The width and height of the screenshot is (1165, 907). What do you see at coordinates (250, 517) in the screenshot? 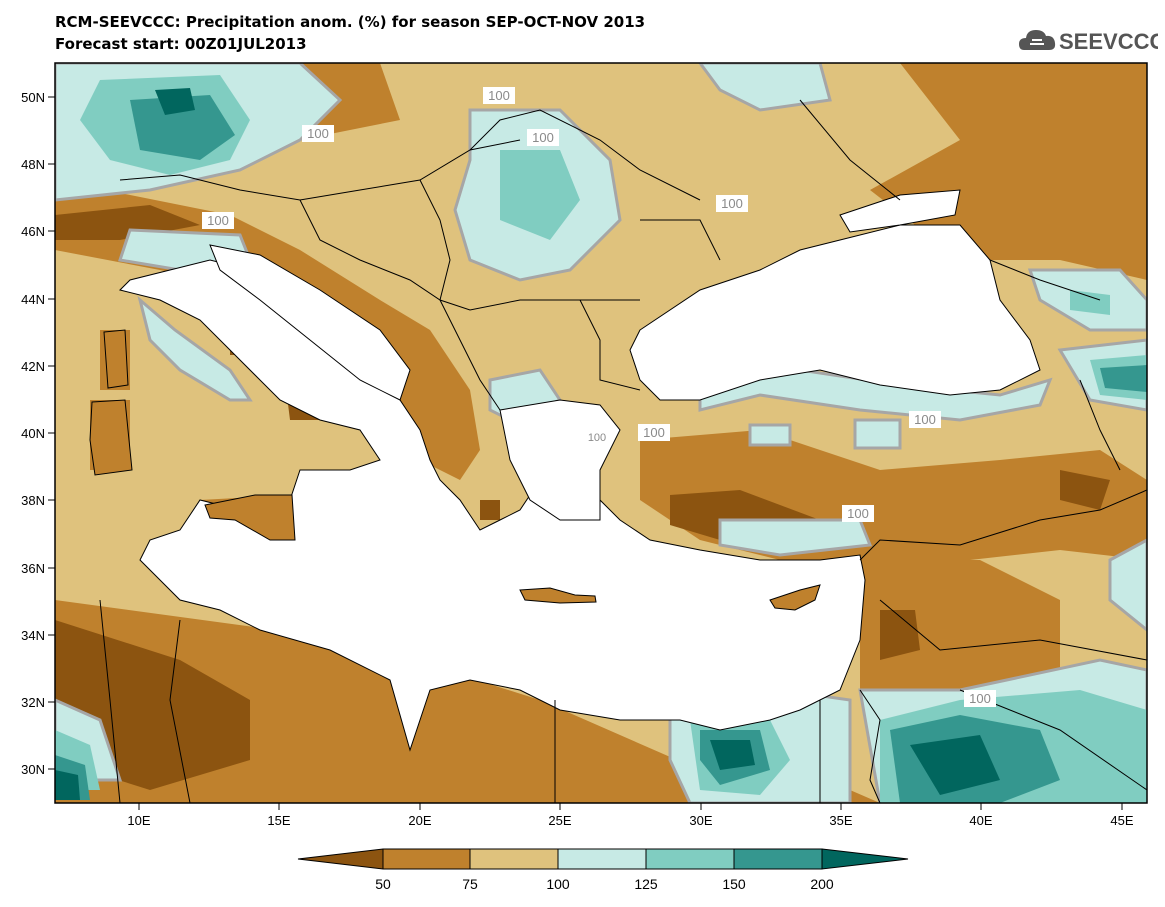
I see `sicily-island` at bounding box center [250, 517].